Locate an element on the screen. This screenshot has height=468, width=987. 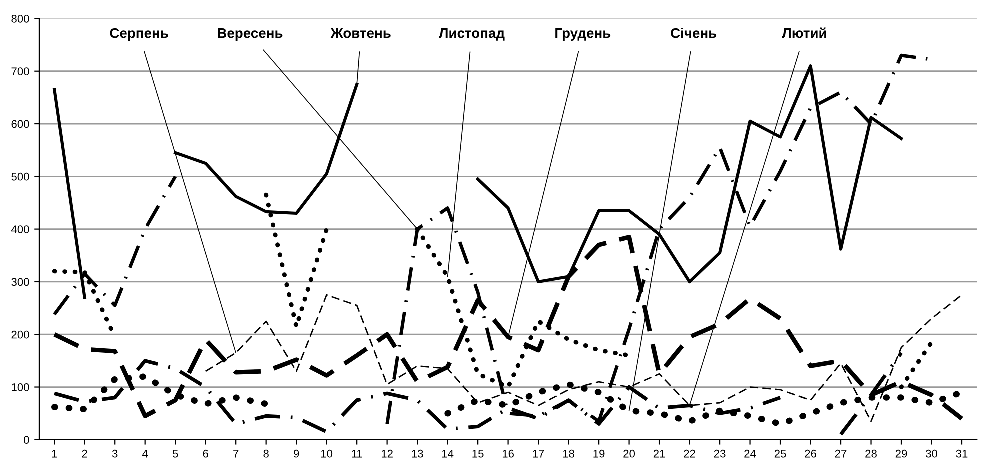
x-tick-label: 1 is located at coordinates (55, 454).